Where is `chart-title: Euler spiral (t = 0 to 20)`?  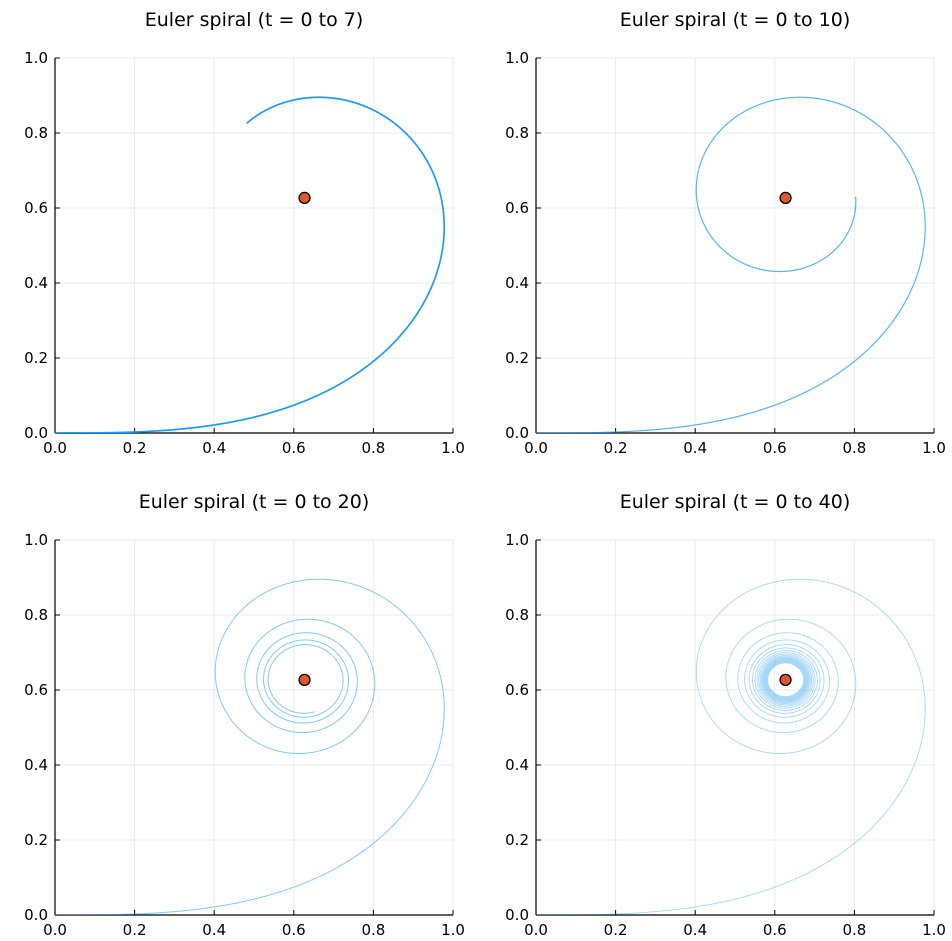 chart-title: Euler spiral (t = 0 to 20) is located at coordinates (254, 502).